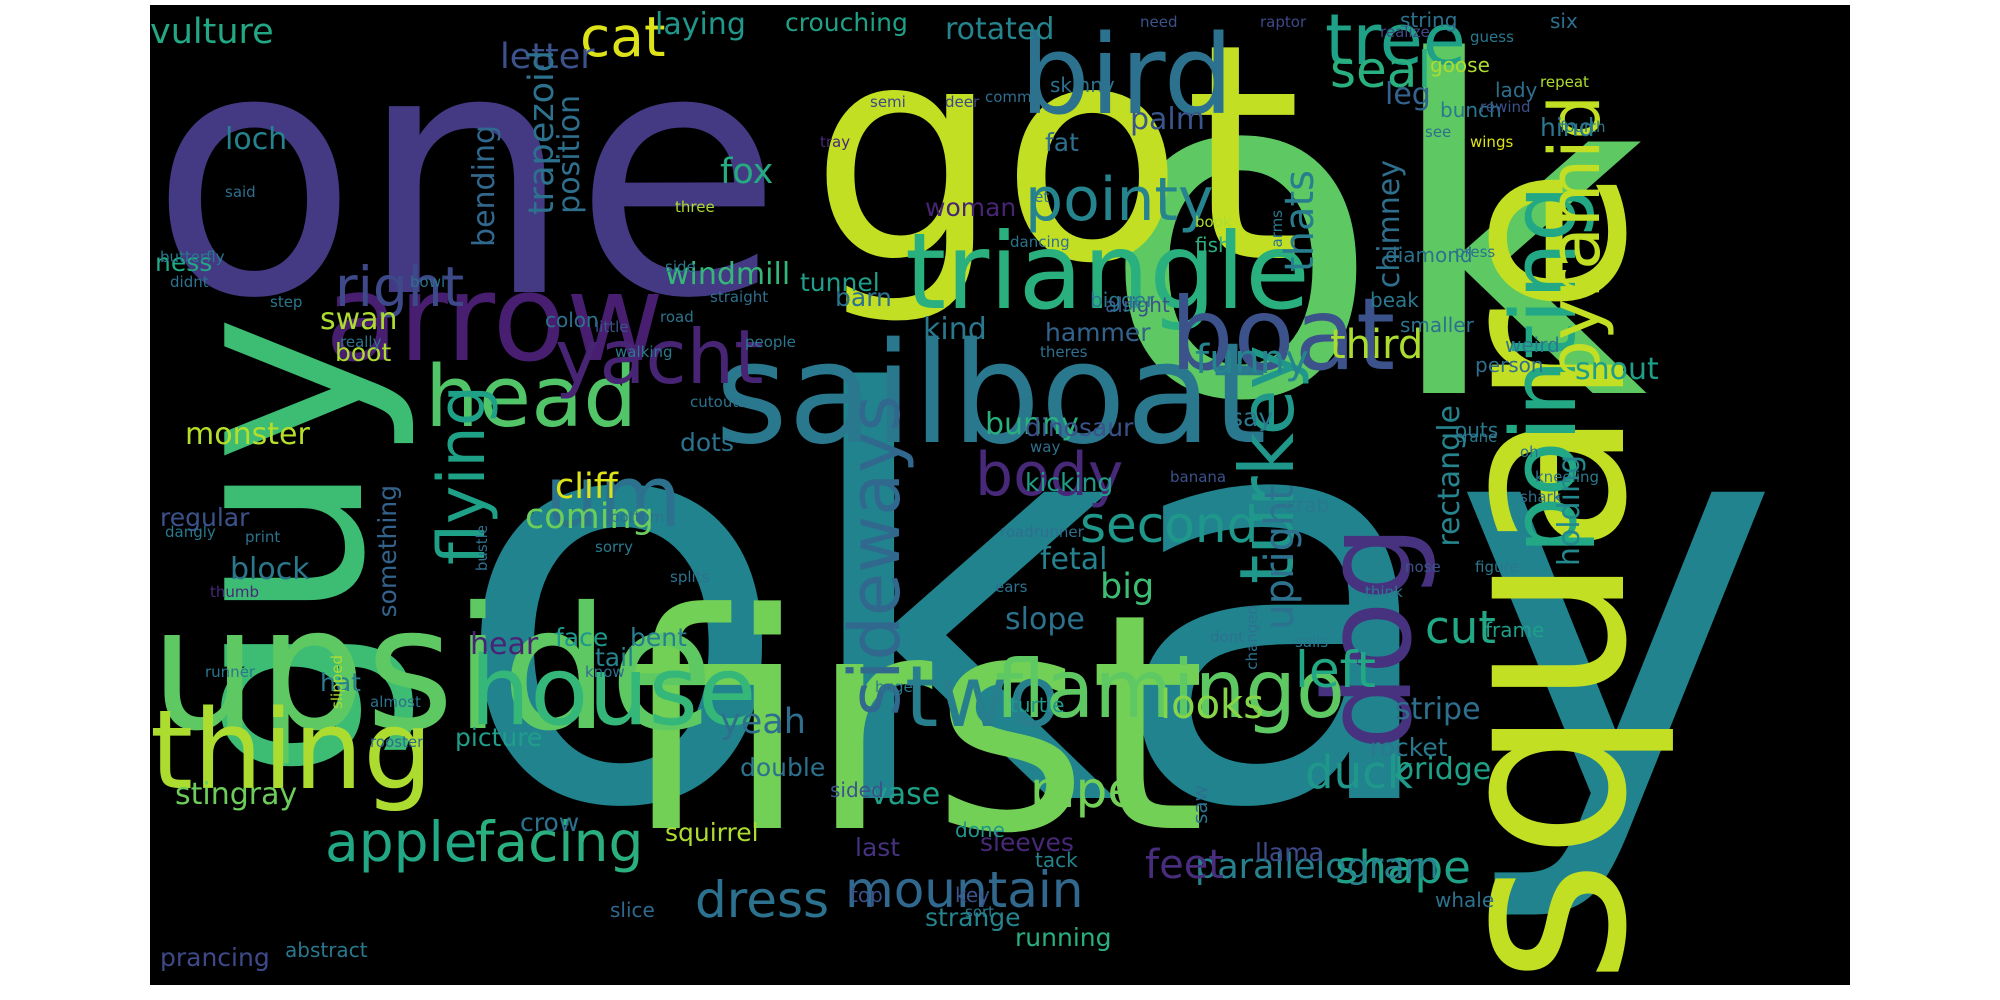 The image size is (2000, 1000). What do you see at coordinates (1213, 222) in the screenshot?
I see `cloud-word: book` at bounding box center [1213, 222].